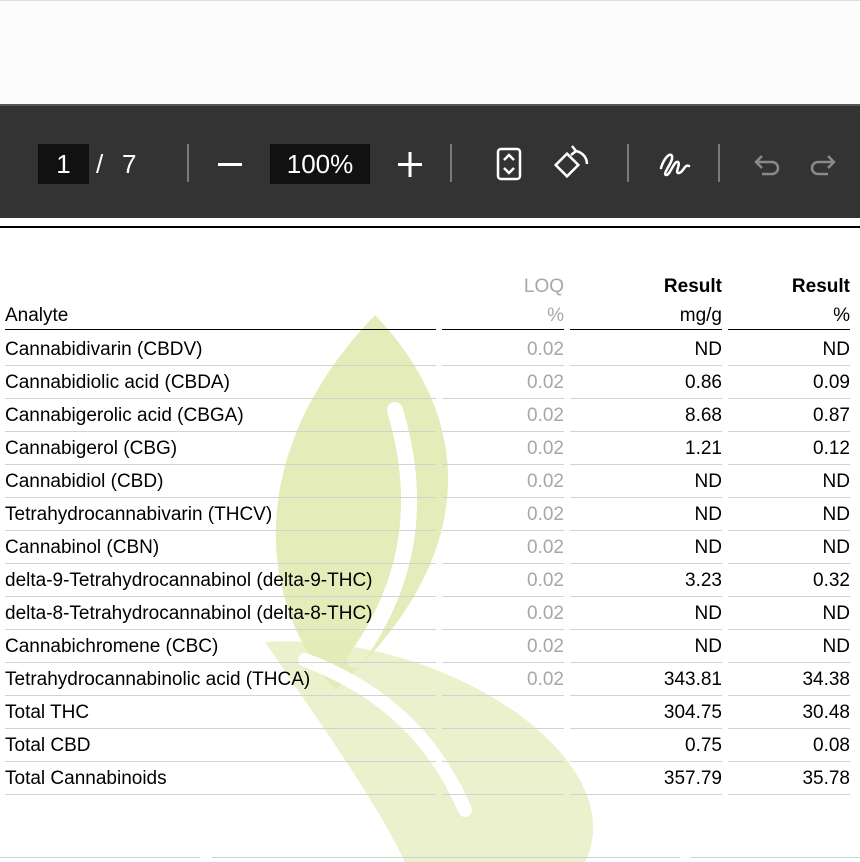 This screenshot has height=862, width=860. Describe the element at coordinates (430, 448) in the screenshot. I see `table-row: Cannabigerol (CBG) 0.02 1.21 0.12` at that location.